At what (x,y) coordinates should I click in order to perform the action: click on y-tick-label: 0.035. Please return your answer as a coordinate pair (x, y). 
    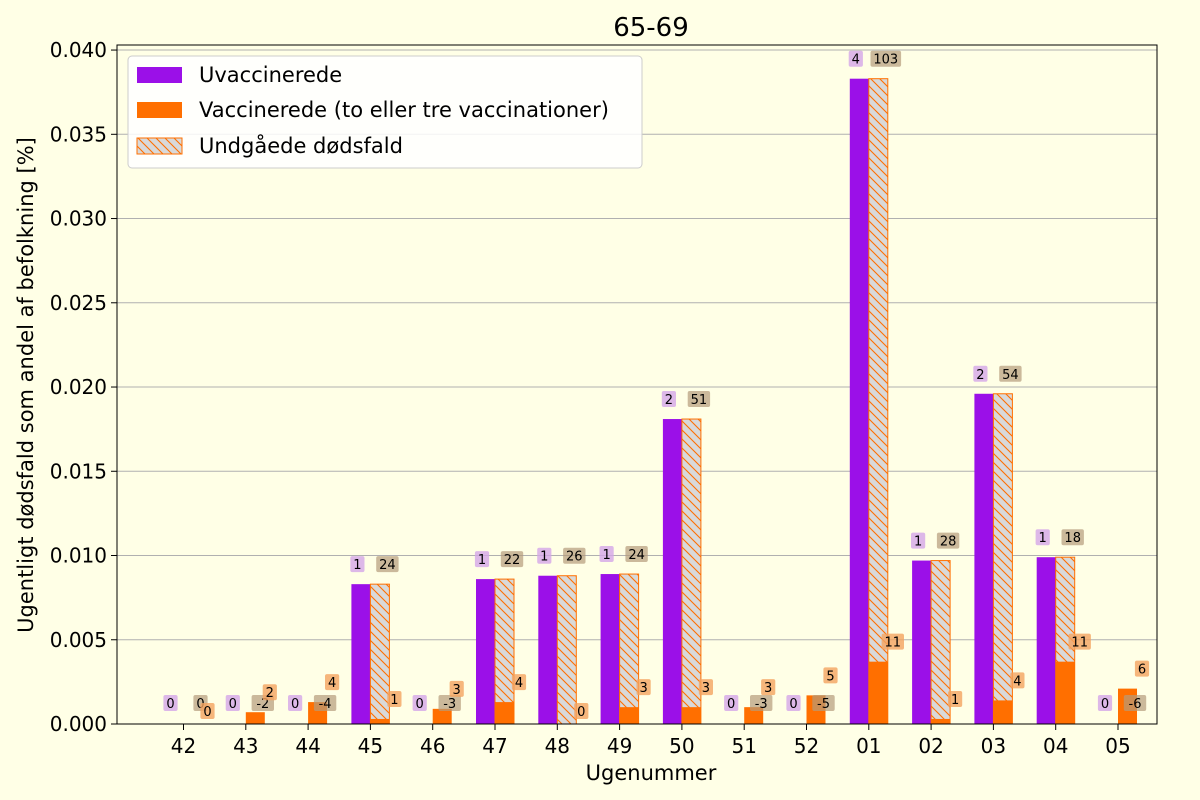
    Looking at the image, I should click on (78, 134).